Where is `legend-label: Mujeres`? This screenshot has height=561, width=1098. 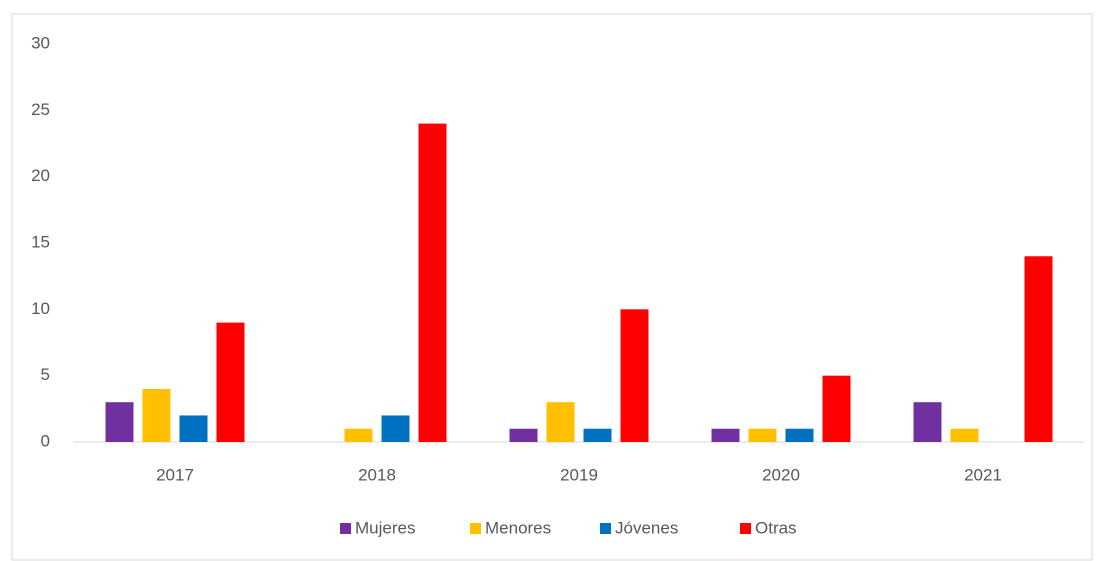
legend-label: Mujeres is located at coordinates (385, 527).